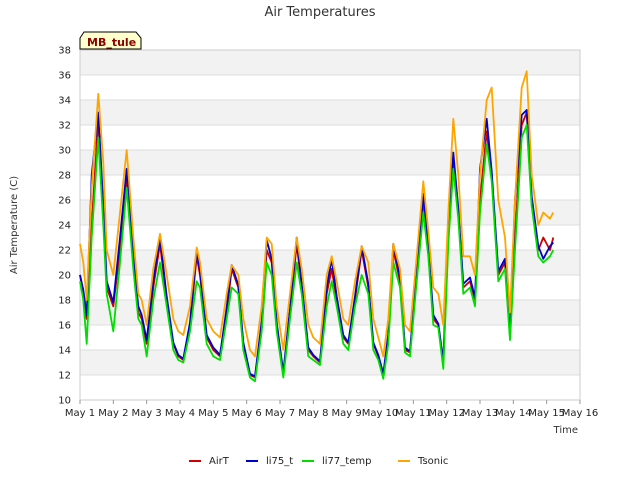 The width and height of the screenshot is (640, 480). Describe the element at coordinates (279, 461) in the screenshot. I see `legend-label: li75_t` at that location.